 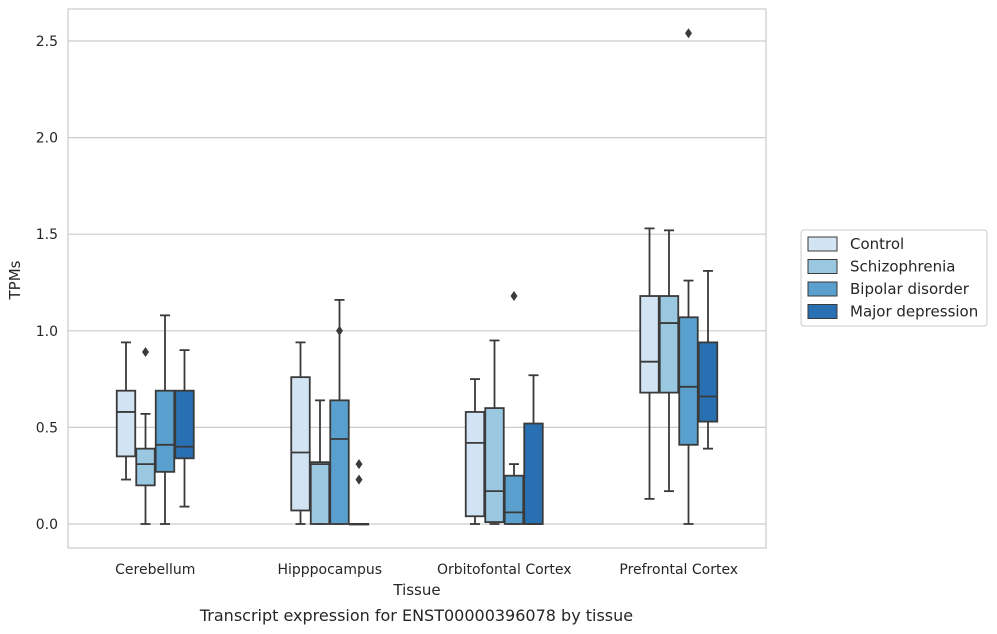 What do you see at coordinates (47, 42) in the screenshot?
I see `y-tick-label: 2.5` at bounding box center [47, 42].